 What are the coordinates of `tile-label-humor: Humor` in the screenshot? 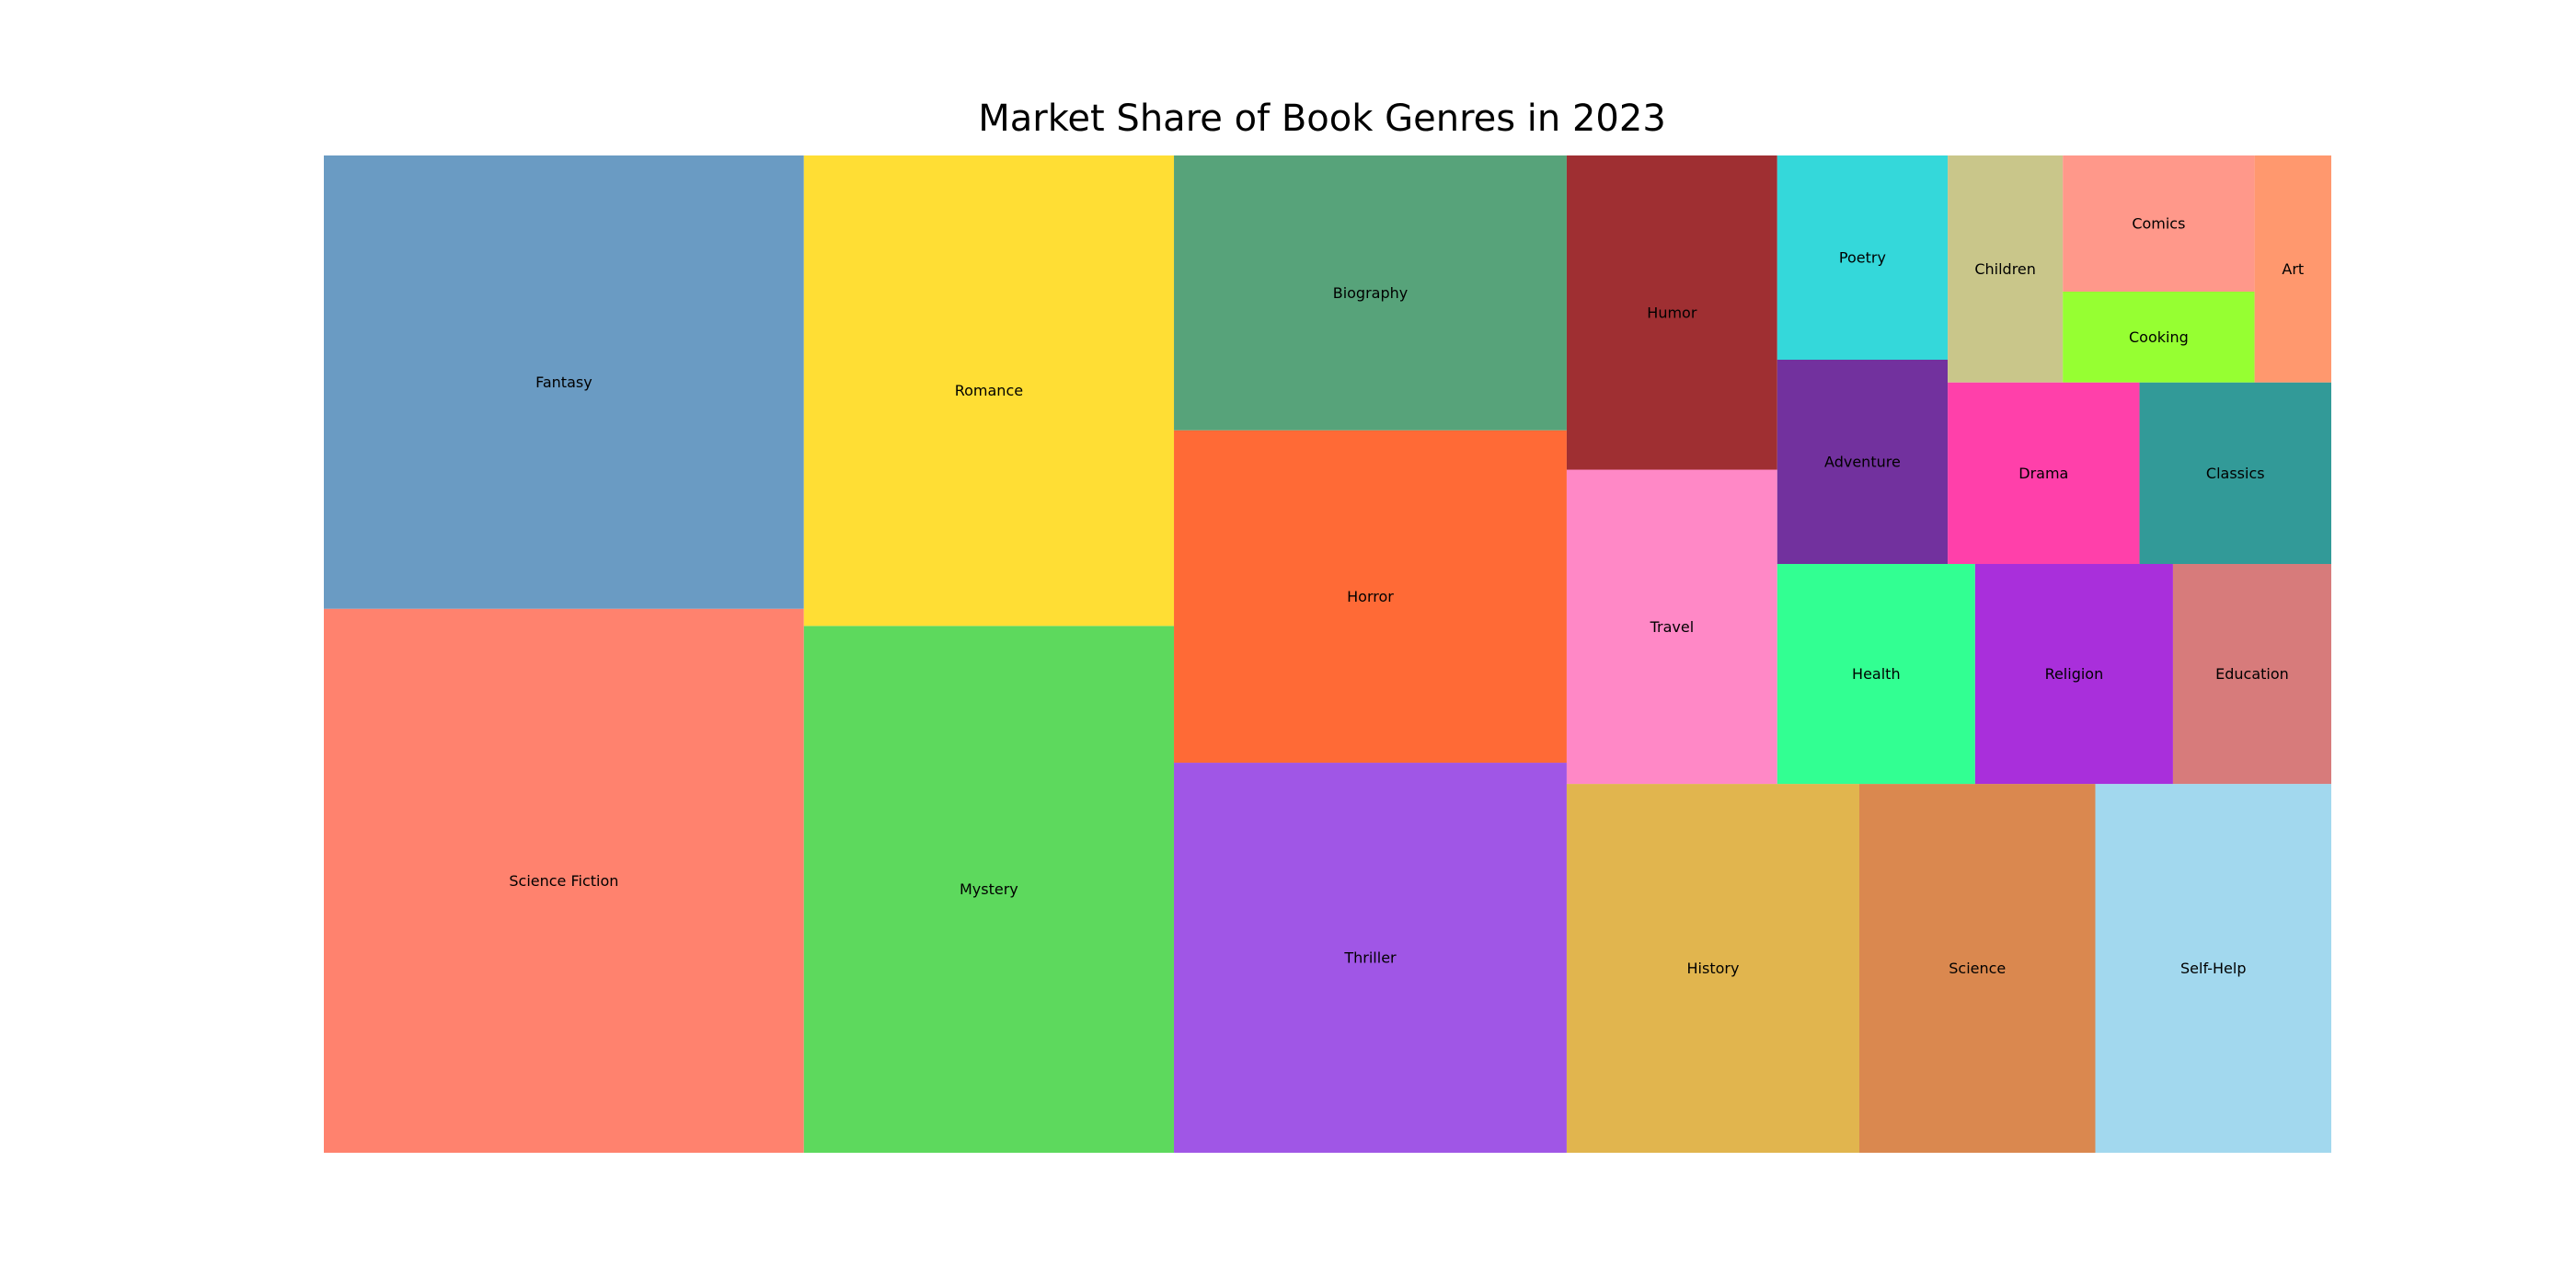 It's located at (1672, 312).